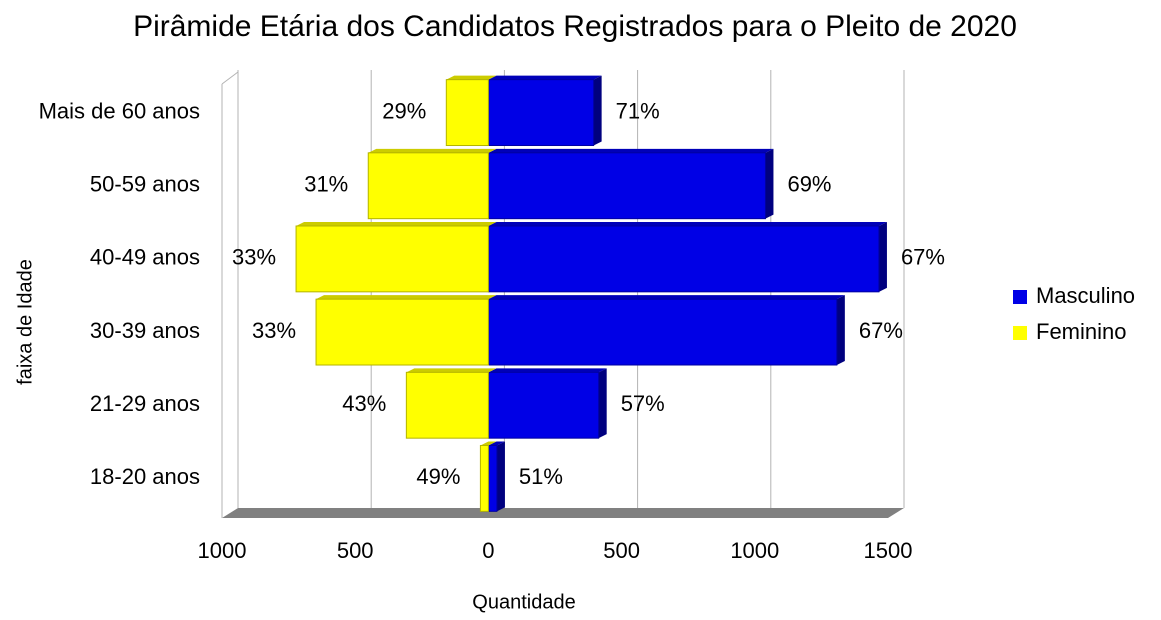 The image size is (1161, 620). What do you see at coordinates (541, 476) in the screenshot?
I see `share-label: 51%` at bounding box center [541, 476].